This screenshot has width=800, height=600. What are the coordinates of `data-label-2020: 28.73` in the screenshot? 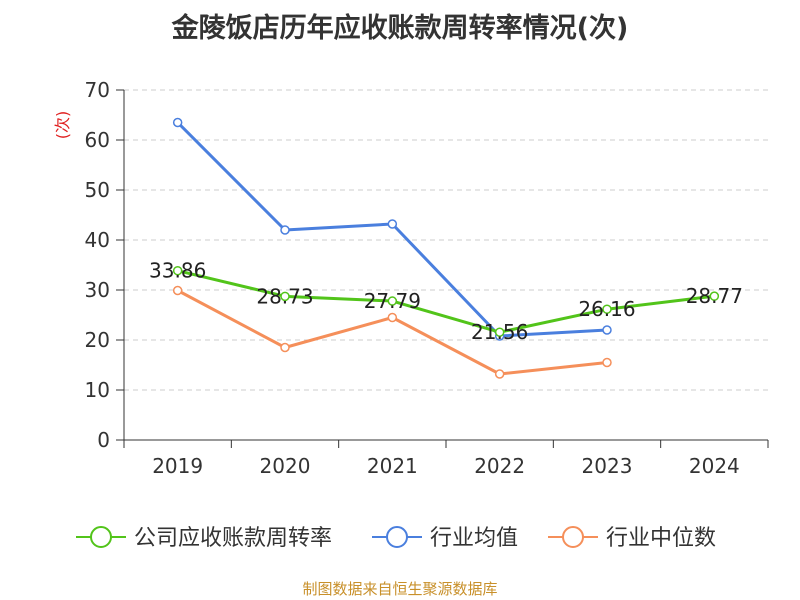 It's located at (284, 296).